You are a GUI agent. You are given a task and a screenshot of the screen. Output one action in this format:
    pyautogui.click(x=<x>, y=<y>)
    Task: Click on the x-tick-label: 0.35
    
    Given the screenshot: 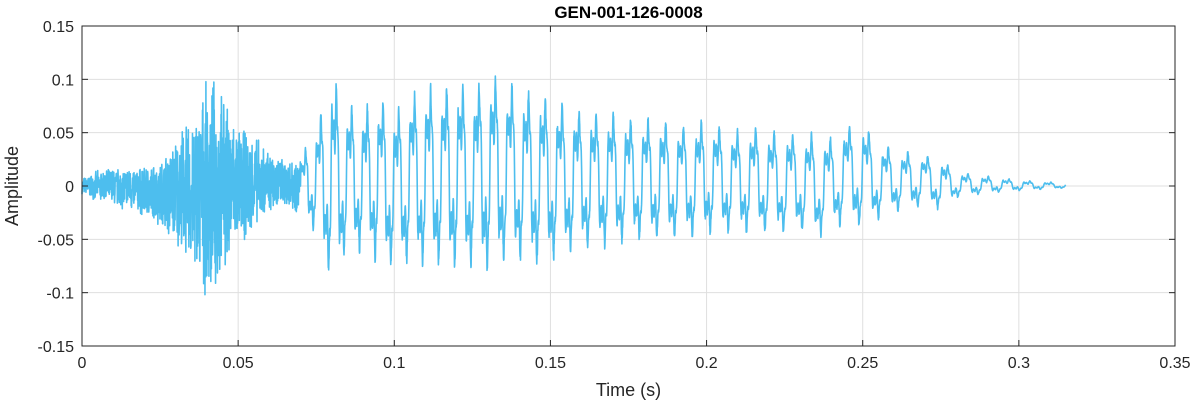 What is the action you would take?
    pyautogui.click(x=1174, y=363)
    